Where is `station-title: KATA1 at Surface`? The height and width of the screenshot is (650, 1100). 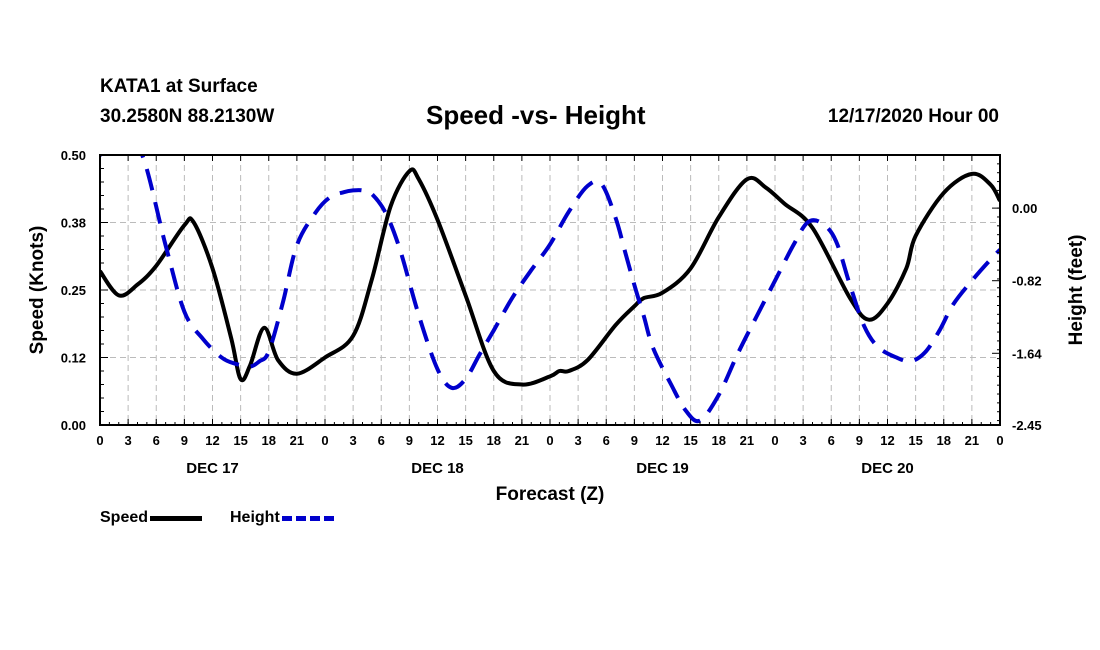 station-title: KATA1 at Surface is located at coordinates (179, 86).